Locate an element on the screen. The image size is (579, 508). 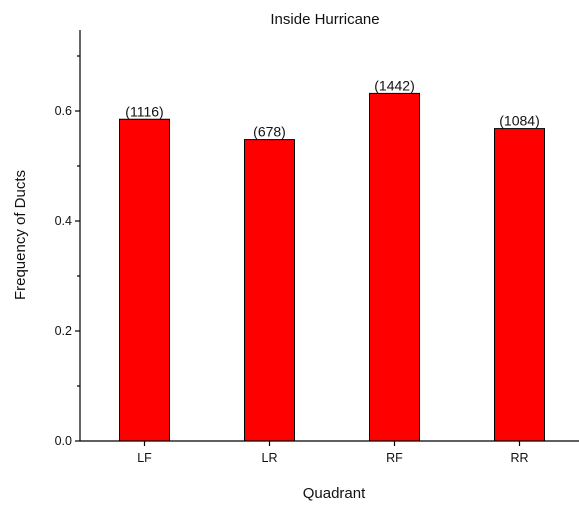
chart-title: Inside Hurricane is located at coordinates (324, 19).